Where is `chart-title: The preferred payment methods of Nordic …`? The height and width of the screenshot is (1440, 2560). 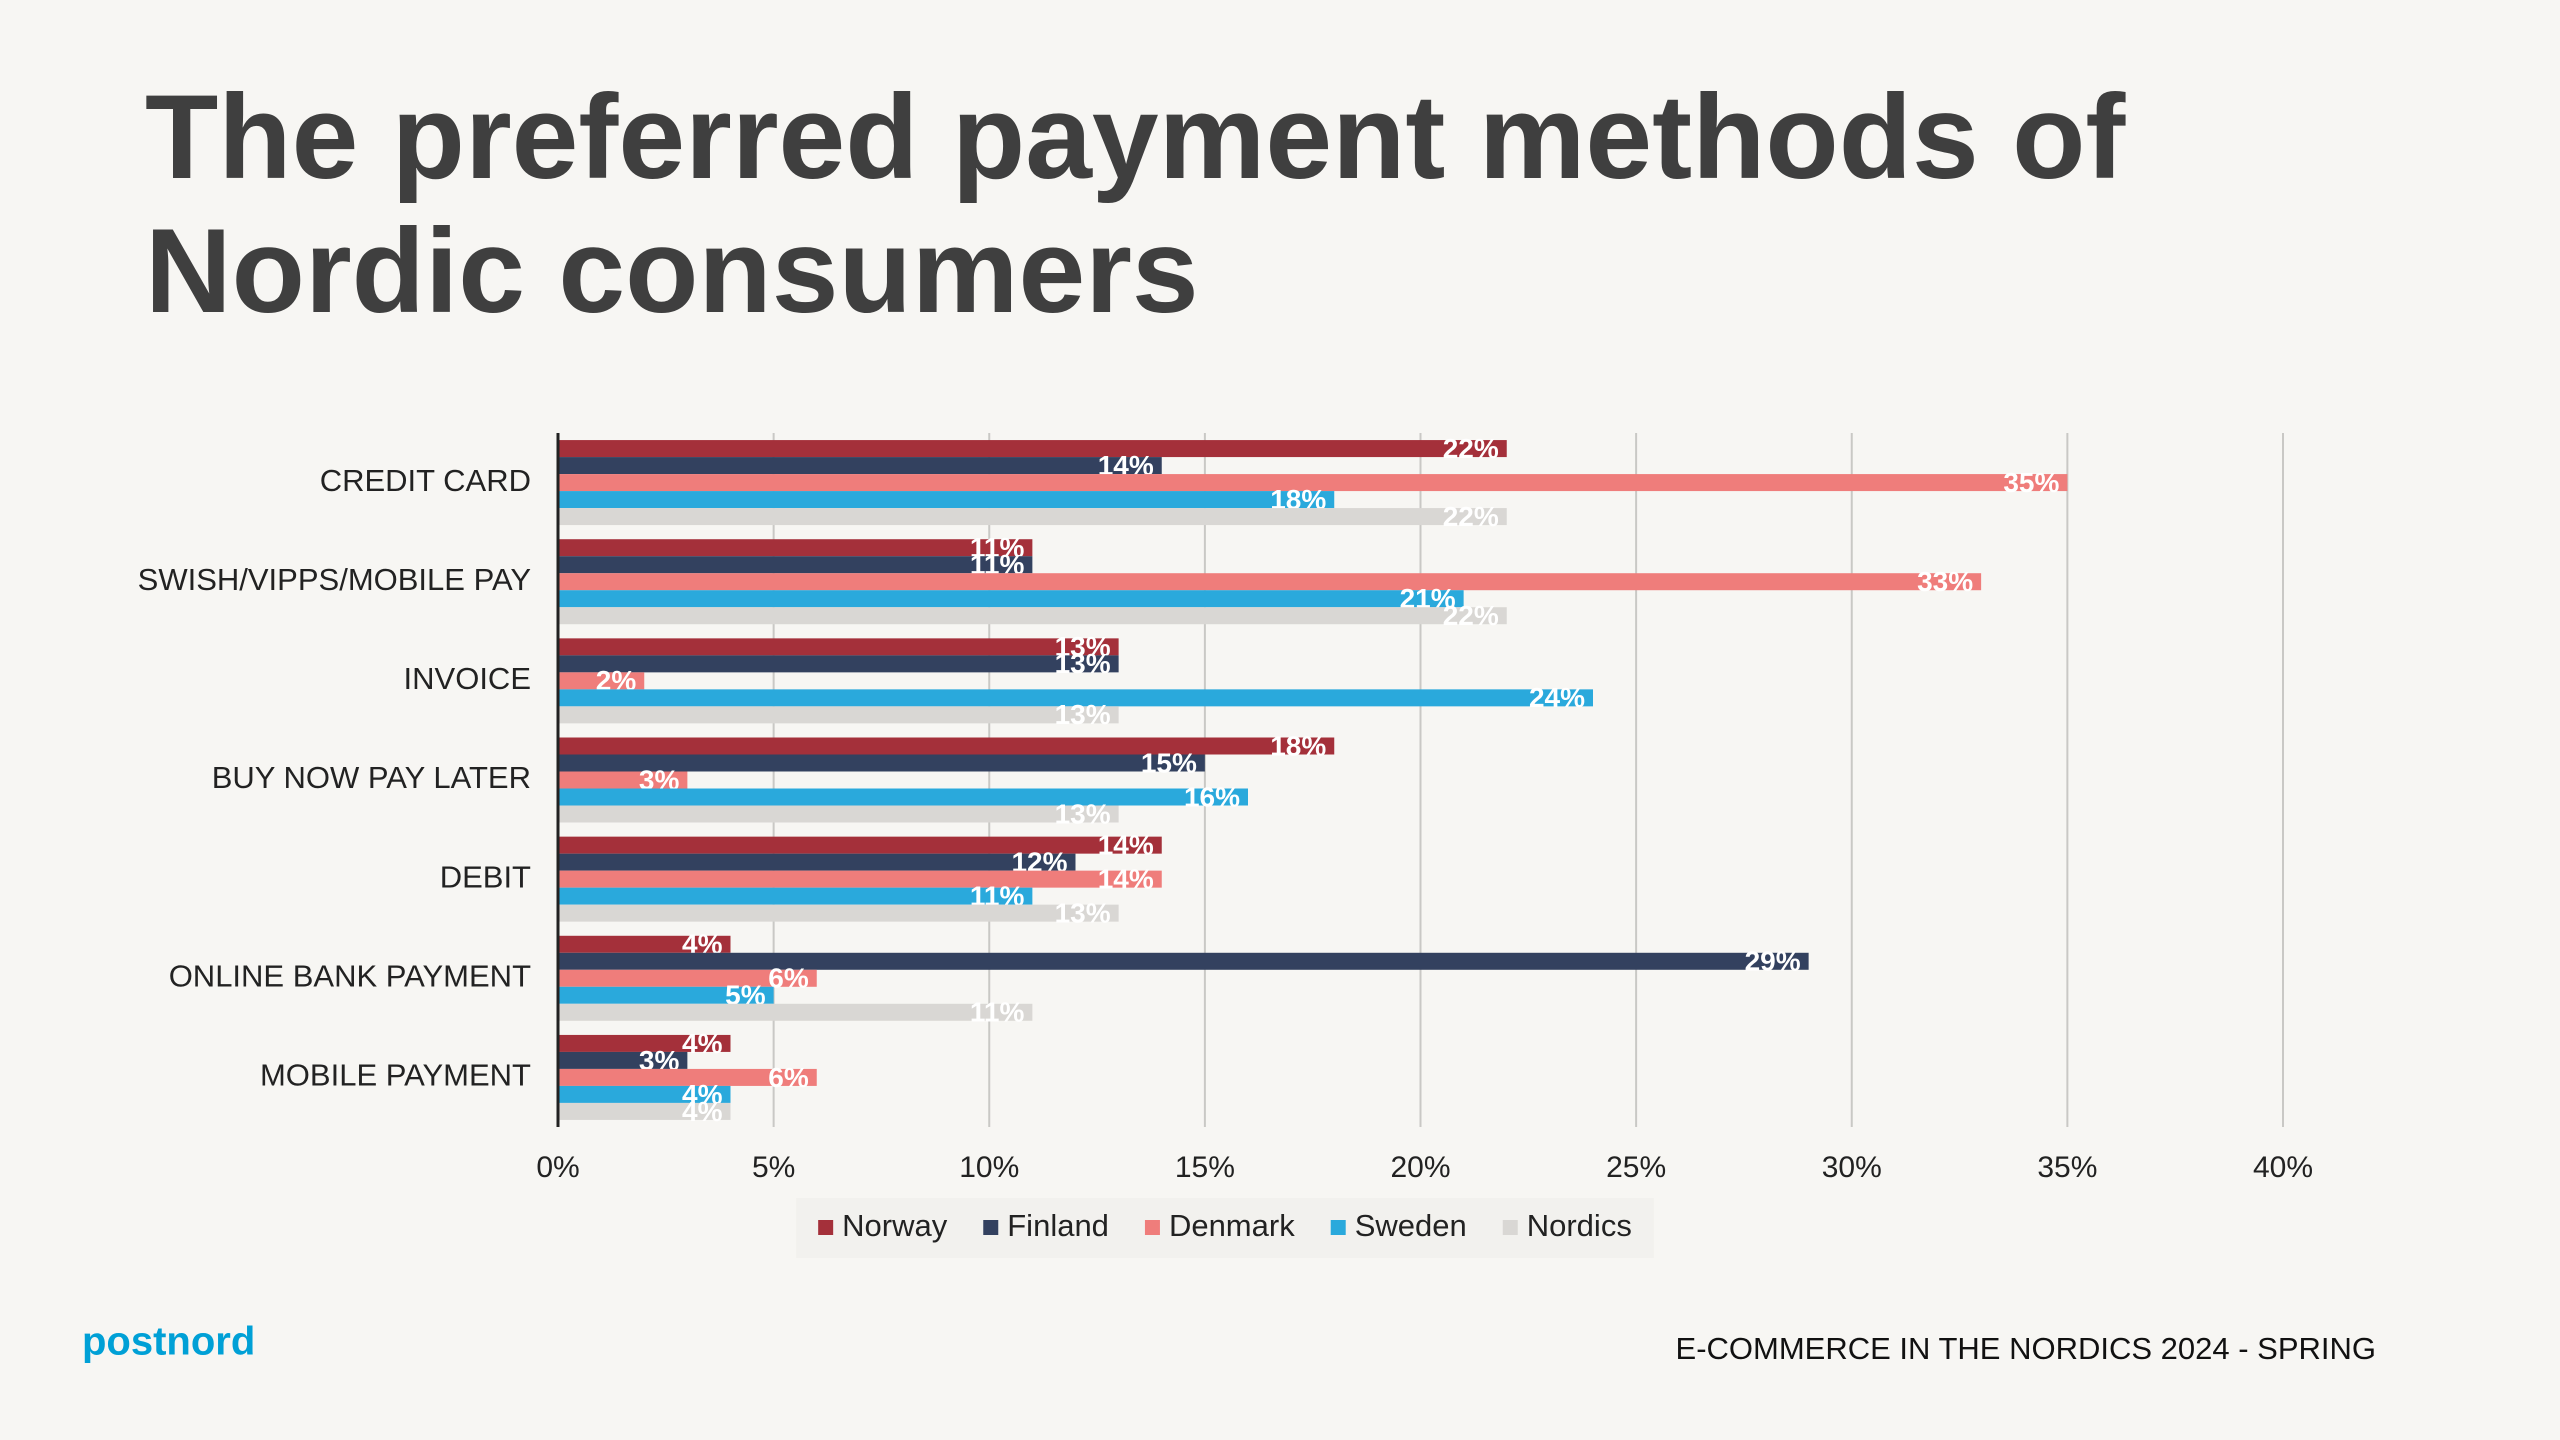 chart-title: The preferred payment methods of Nordic … is located at coordinates (1135, 204).